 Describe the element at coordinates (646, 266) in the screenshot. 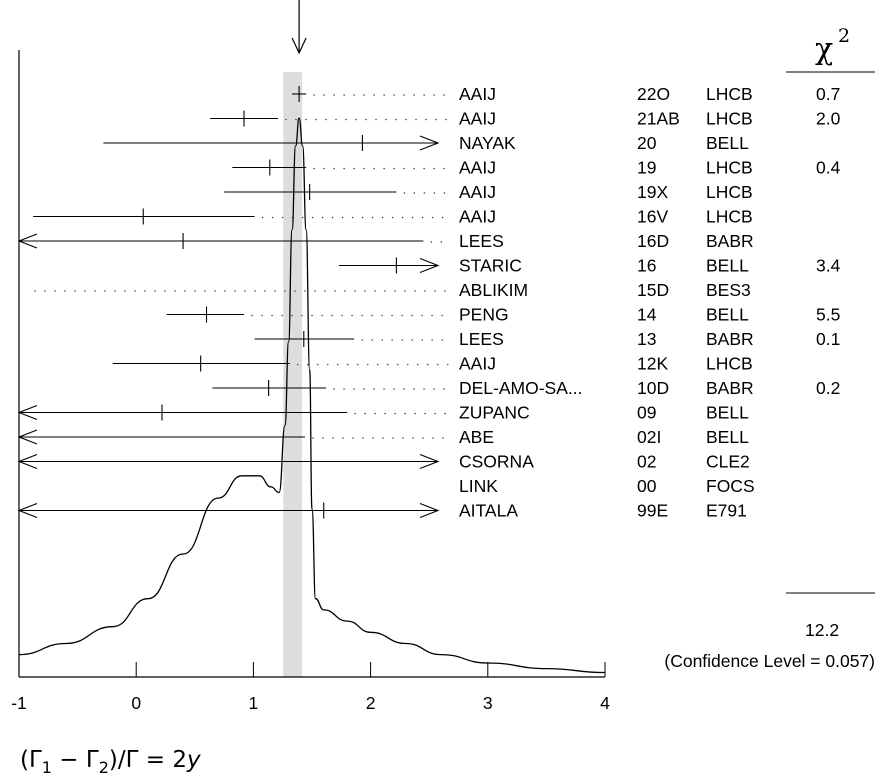

I see `row-ref: 16` at that location.